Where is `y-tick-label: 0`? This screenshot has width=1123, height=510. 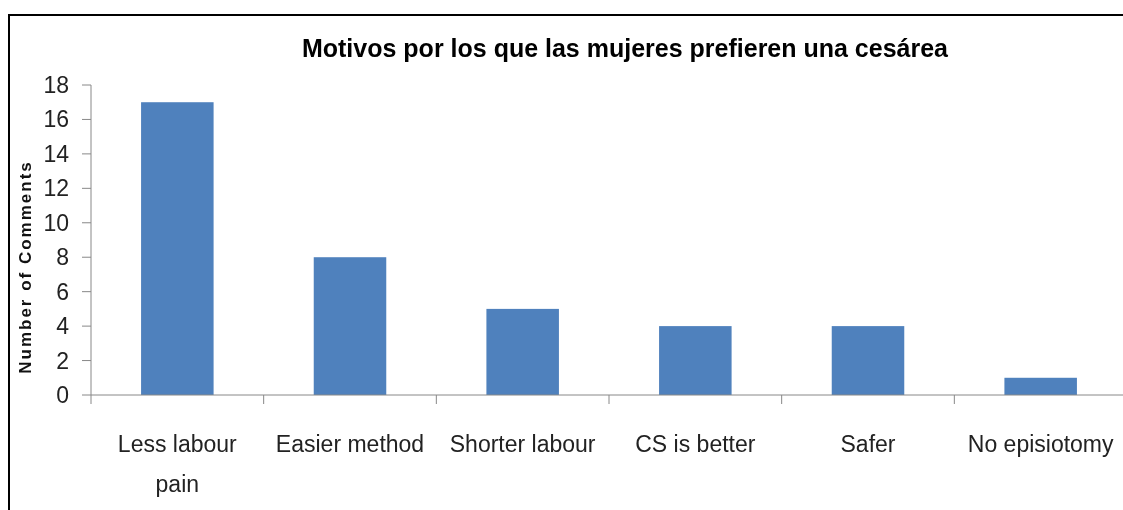 y-tick-label: 0 is located at coordinates (62, 395).